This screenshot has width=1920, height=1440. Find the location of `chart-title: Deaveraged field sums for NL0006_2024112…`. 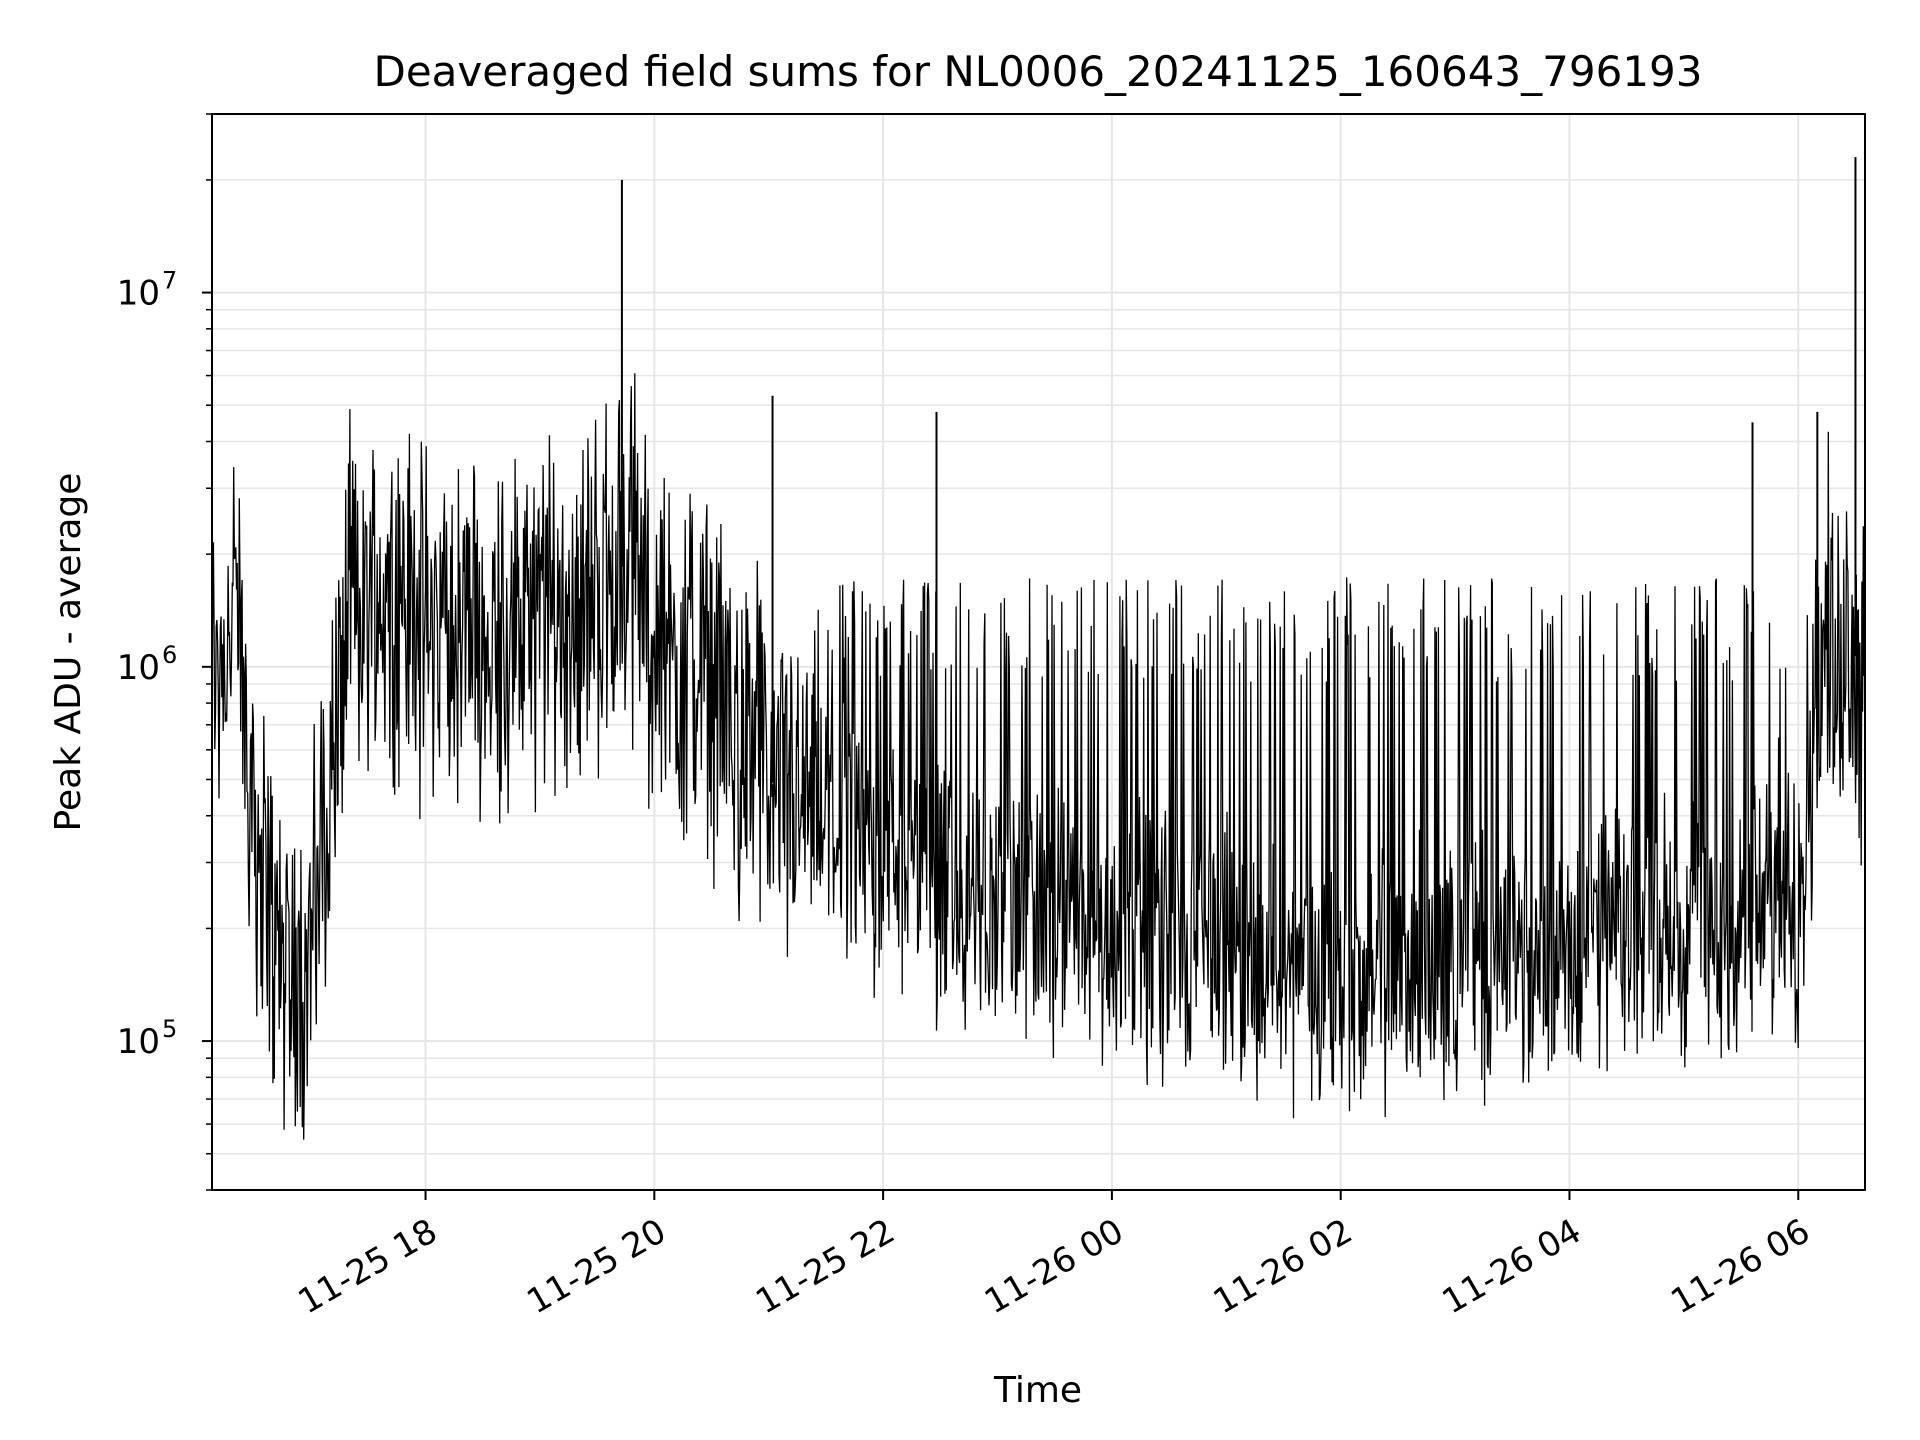

chart-title: Deaveraged field sums for NL0006_2024112… is located at coordinates (1038, 71).